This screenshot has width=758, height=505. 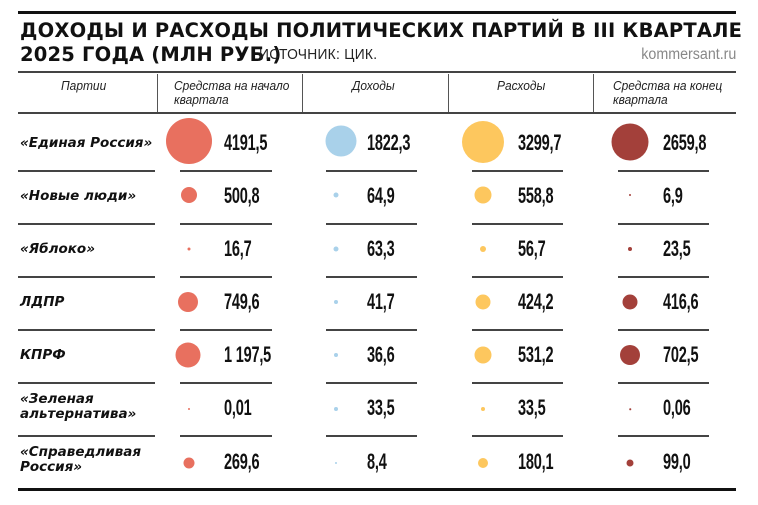 I want to click on party-name-line1: «Справедливая, so click(x=81, y=452).